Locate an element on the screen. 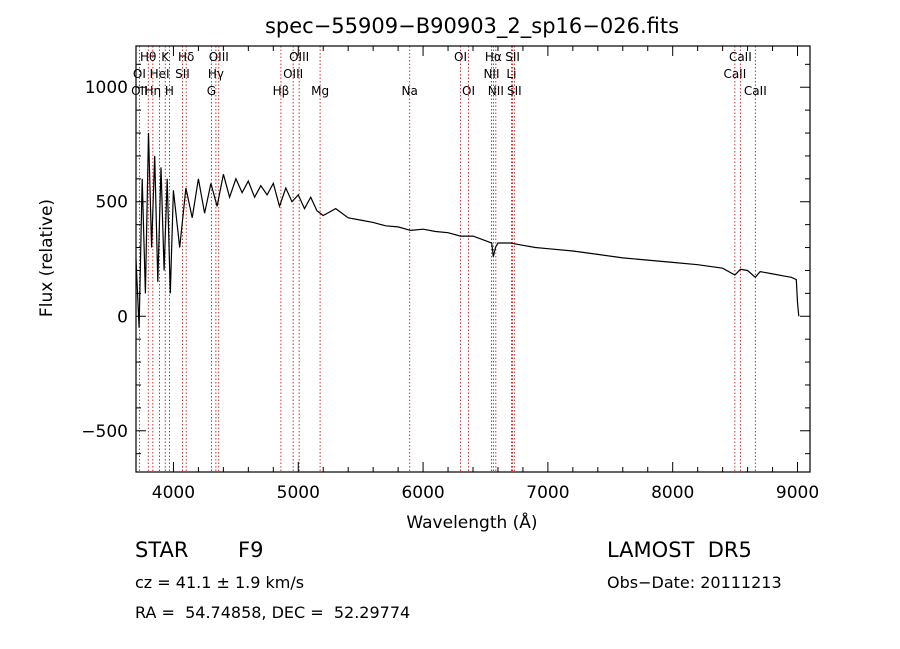 The height and width of the screenshot is (649, 900). x-tick-label-4: 8000 is located at coordinates (672, 493).